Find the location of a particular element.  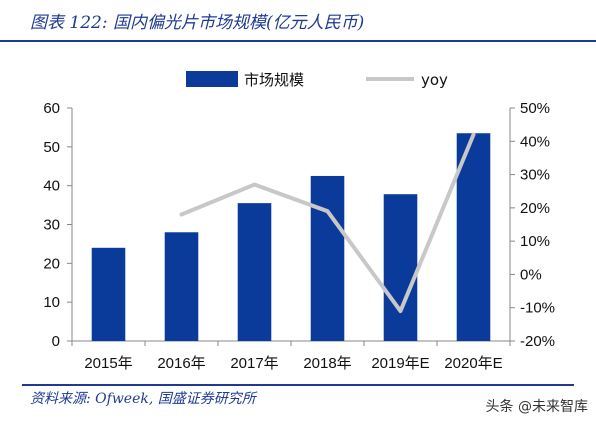

right-axis-tick-label: -10% is located at coordinates (537, 308).